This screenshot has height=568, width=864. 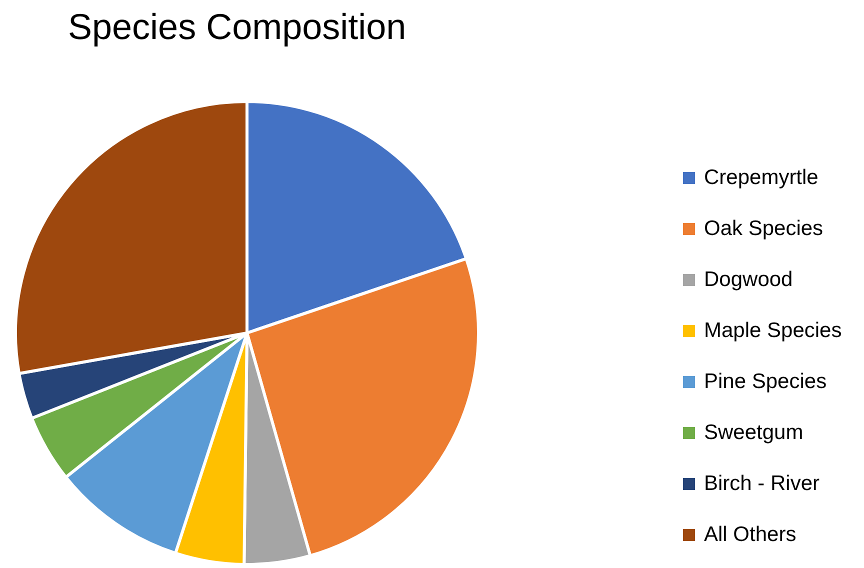 What do you see at coordinates (773, 330) in the screenshot?
I see `legend-label: Maple Species` at bounding box center [773, 330].